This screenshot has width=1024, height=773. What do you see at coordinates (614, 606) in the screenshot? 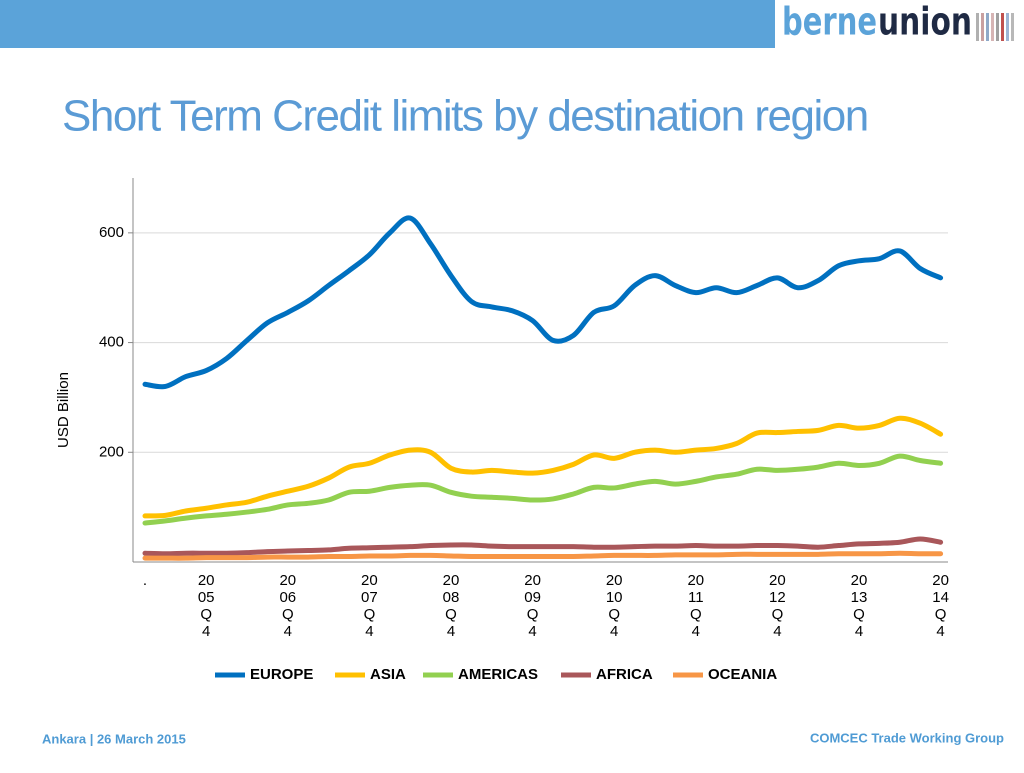
I see `x-tick-label: 20 10 Q 4` at bounding box center [614, 606].